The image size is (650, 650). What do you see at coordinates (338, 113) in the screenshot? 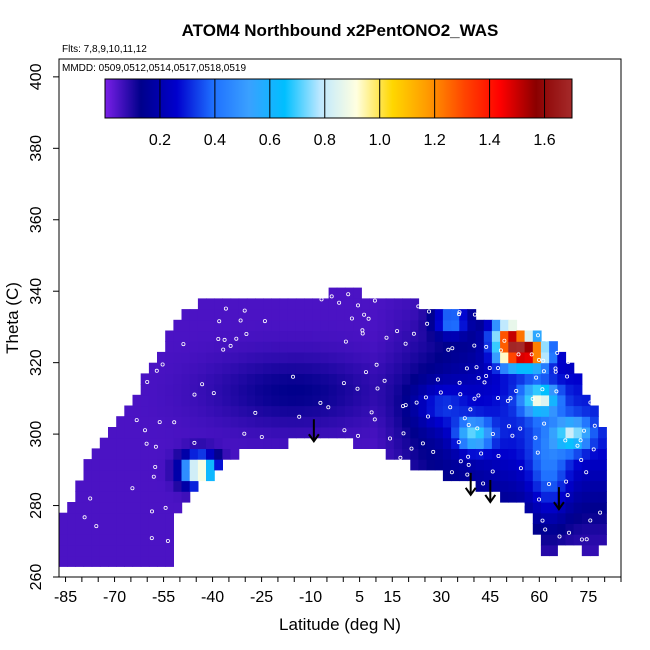
I see `colorbar: 0.2 0.4 0.6 0.8 1.0 1.2 1.4 1.6` at bounding box center [338, 113].